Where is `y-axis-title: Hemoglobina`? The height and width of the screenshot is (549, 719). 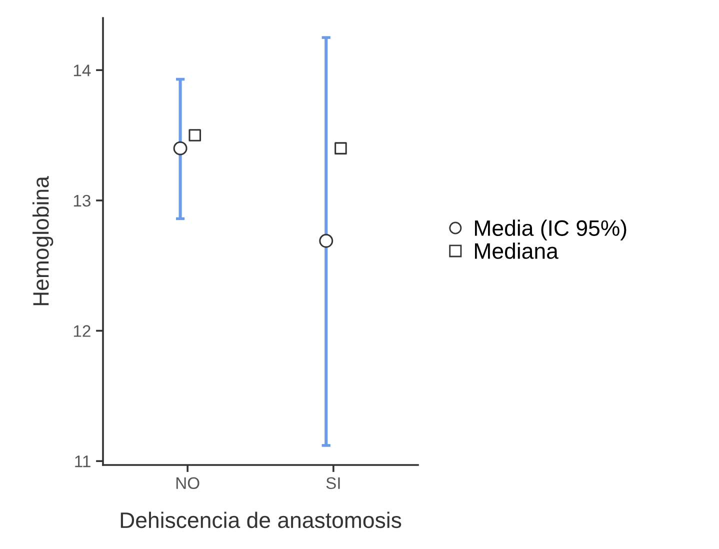 y-axis-title: Hemoglobina is located at coordinates (43, 241).